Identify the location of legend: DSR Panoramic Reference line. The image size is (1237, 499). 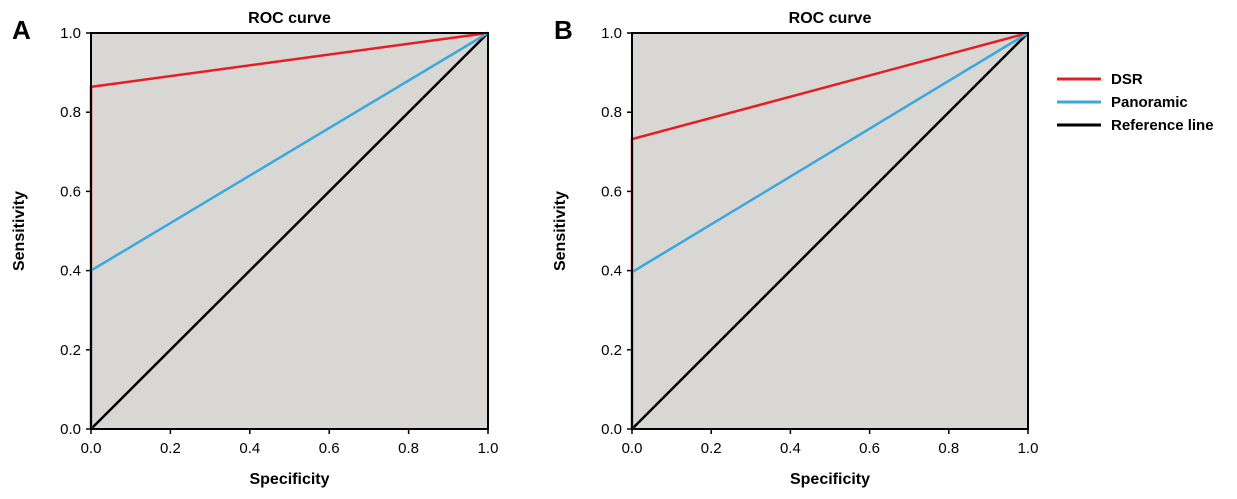
(1135, 102).